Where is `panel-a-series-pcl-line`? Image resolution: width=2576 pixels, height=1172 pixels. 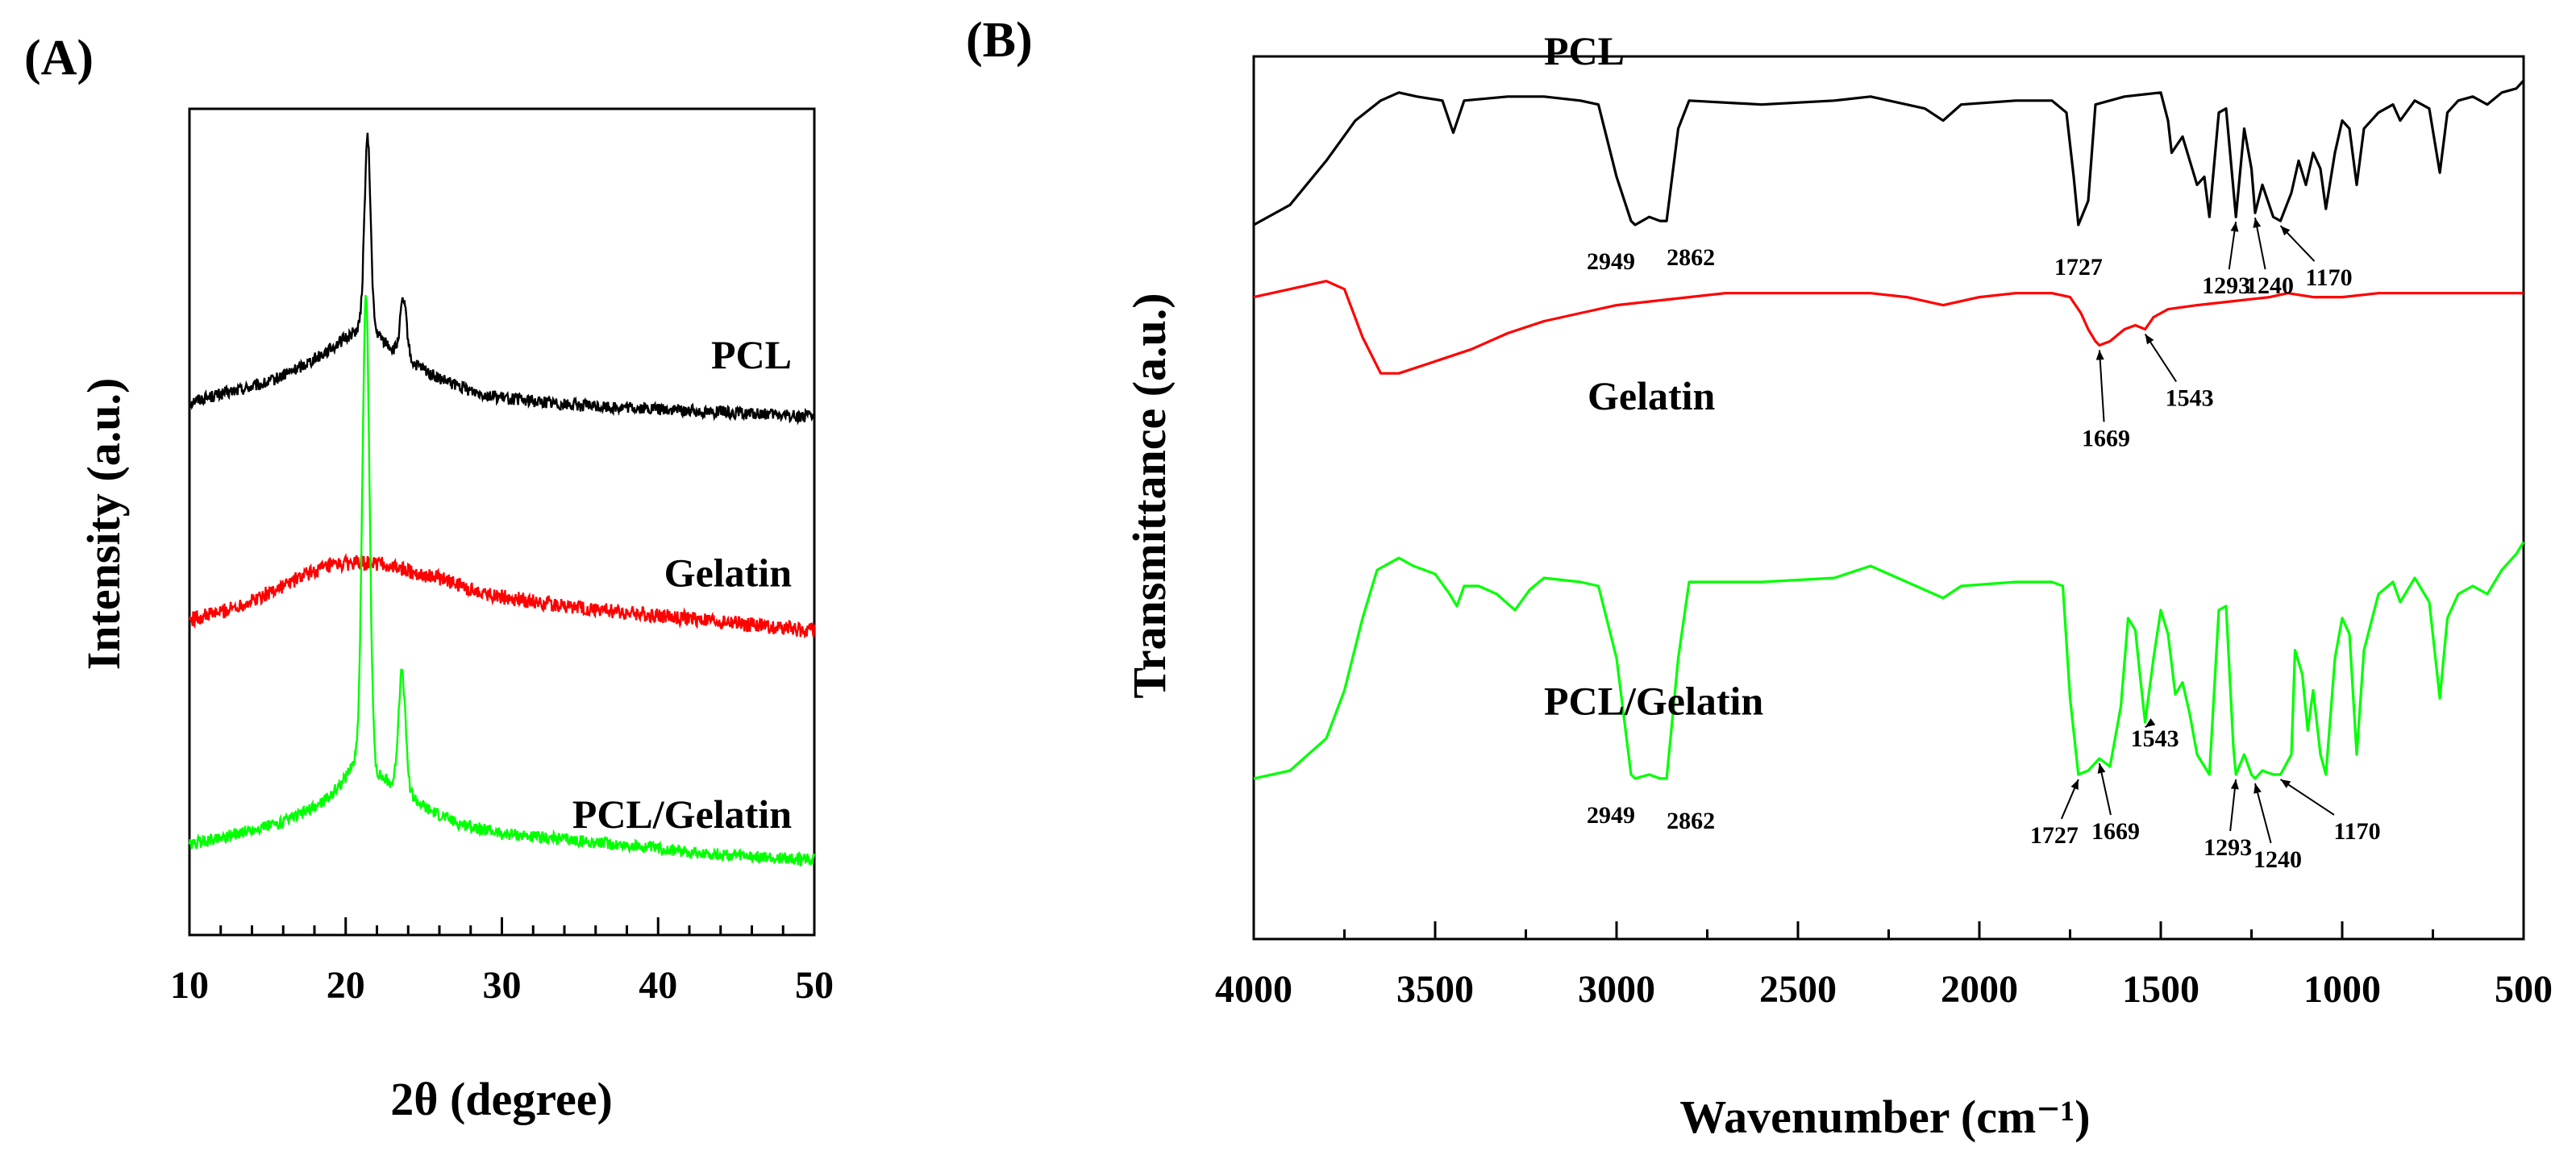
panel-a-series-pcl-line is located at coordinates (502, 279).